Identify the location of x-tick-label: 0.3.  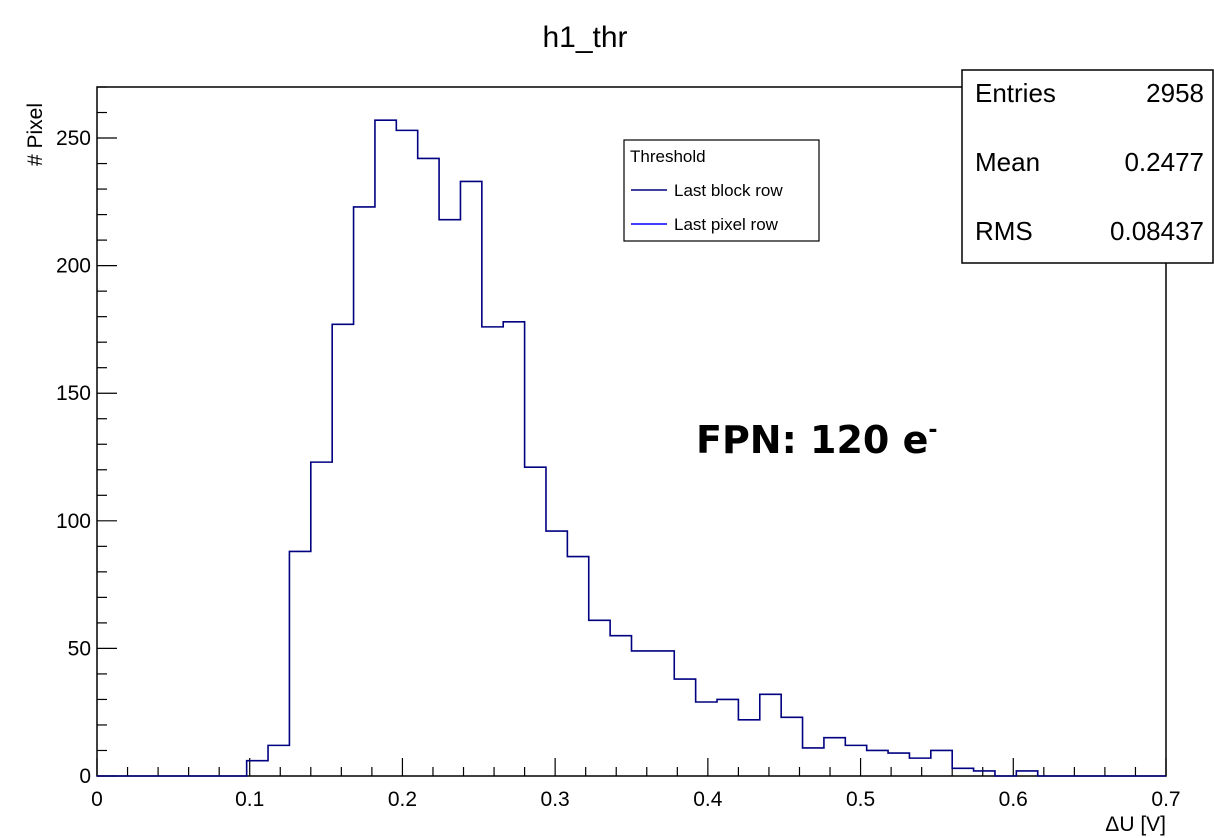
(555, 799).